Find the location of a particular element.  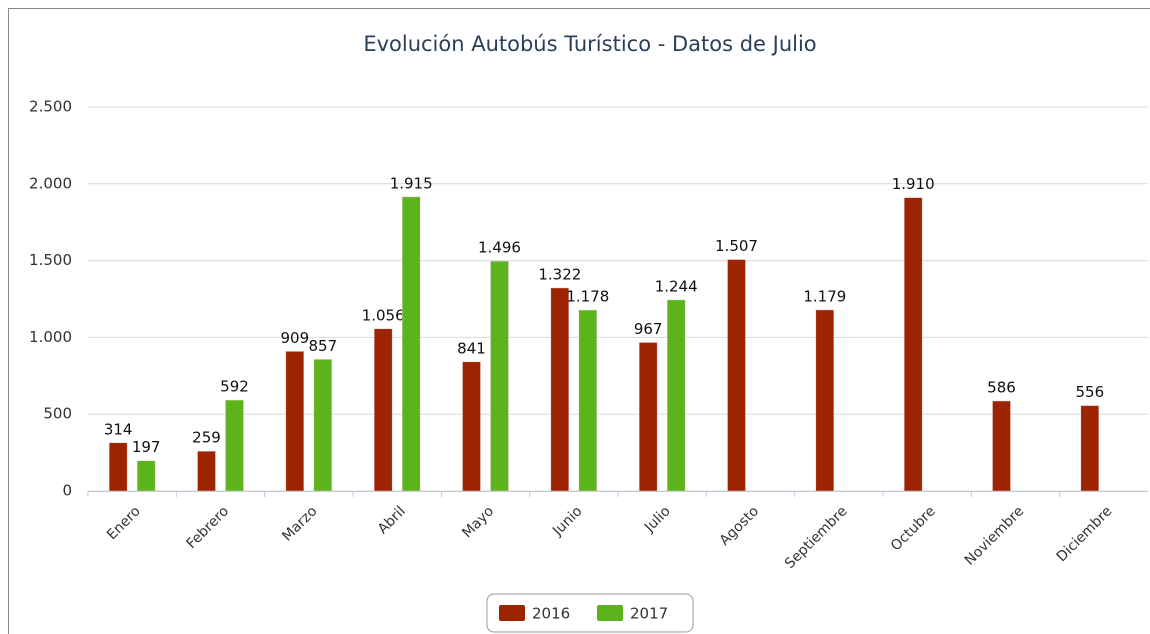

x-tick-label: Abril is located at coordinates (392, 520).